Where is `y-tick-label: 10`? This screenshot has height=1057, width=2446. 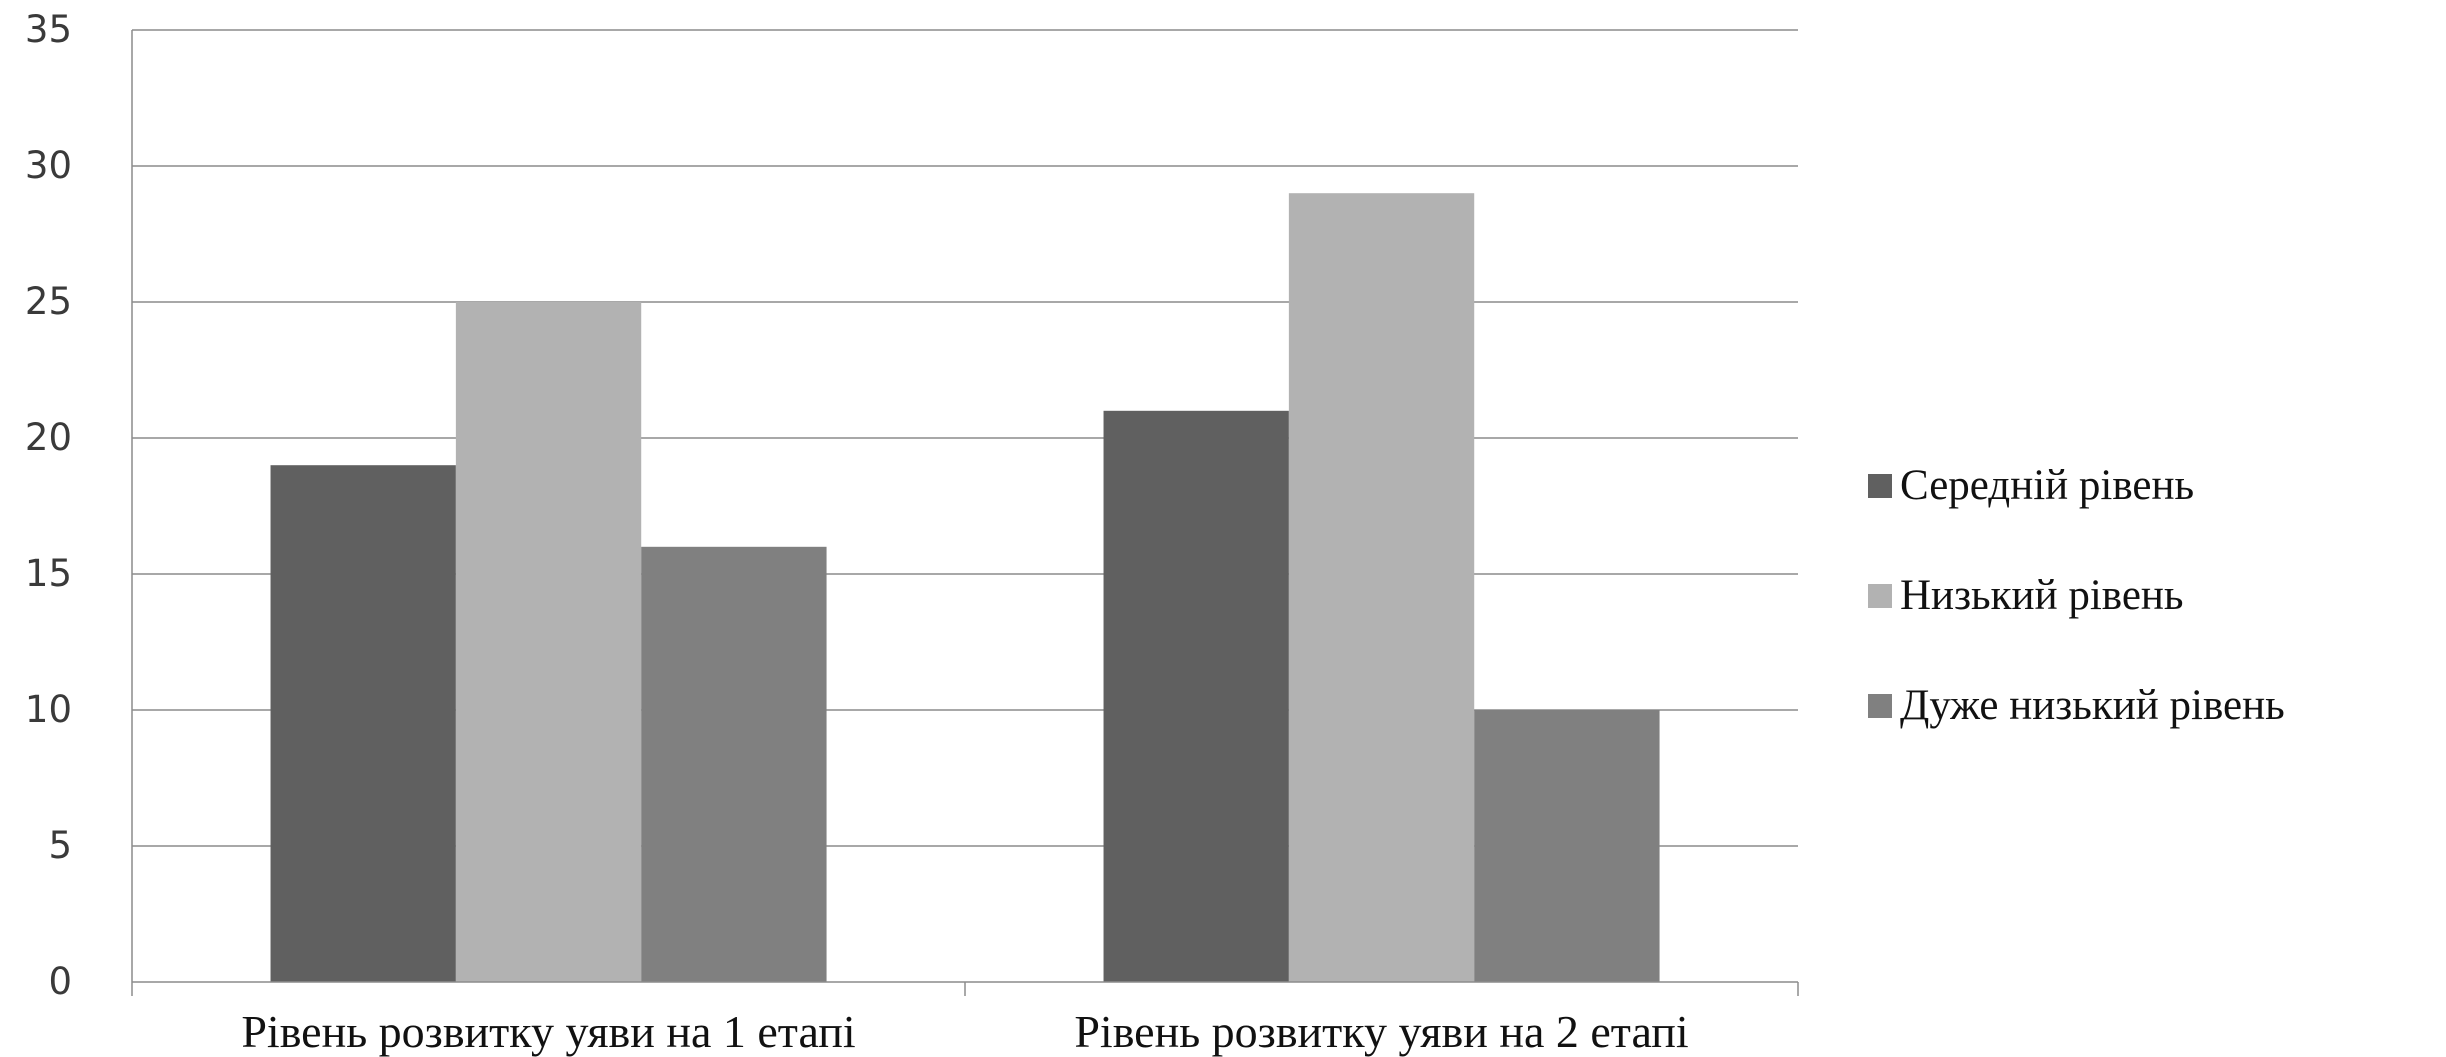 y-tick-label: 10 is located at coordinates (48, 709).